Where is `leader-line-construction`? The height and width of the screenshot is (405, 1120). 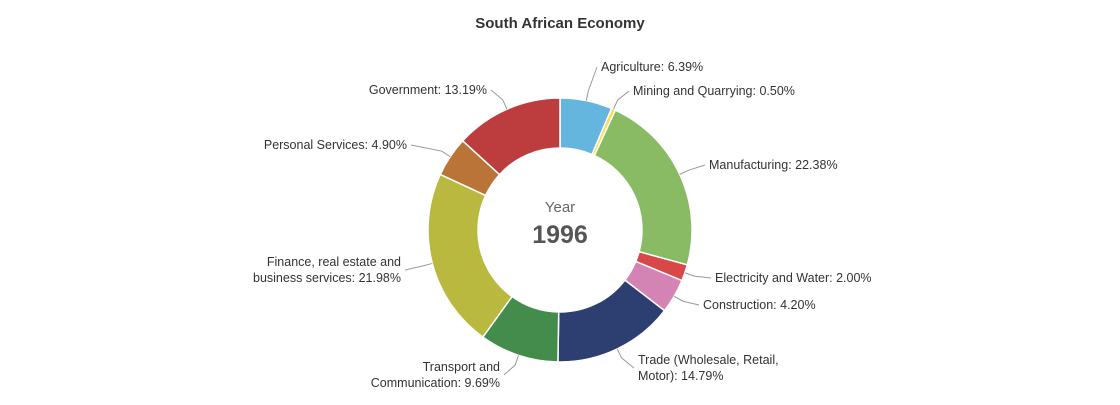
leader-line-construction is located at coordinates (686, 300).